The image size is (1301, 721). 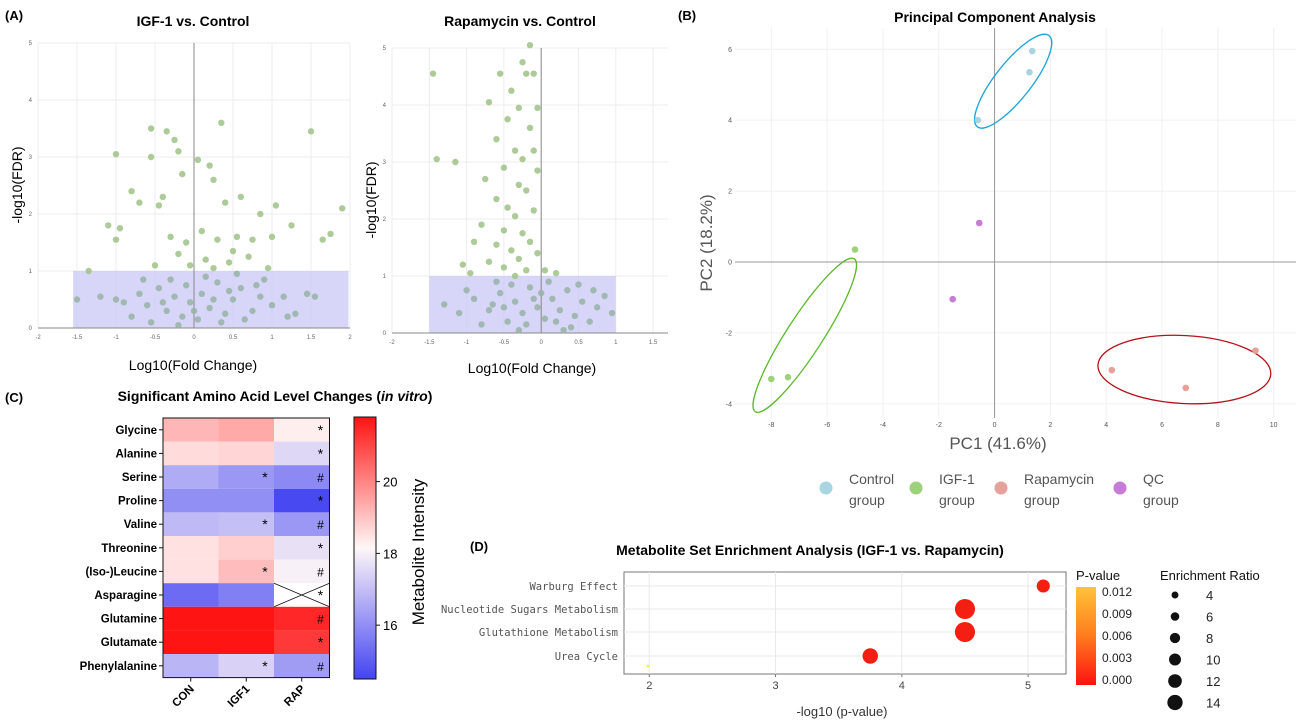 What do you see at coordinates (957, 500) in the screenshot?
I see `pca-legend-igf1-label: group` at bounding box center [957, 500].